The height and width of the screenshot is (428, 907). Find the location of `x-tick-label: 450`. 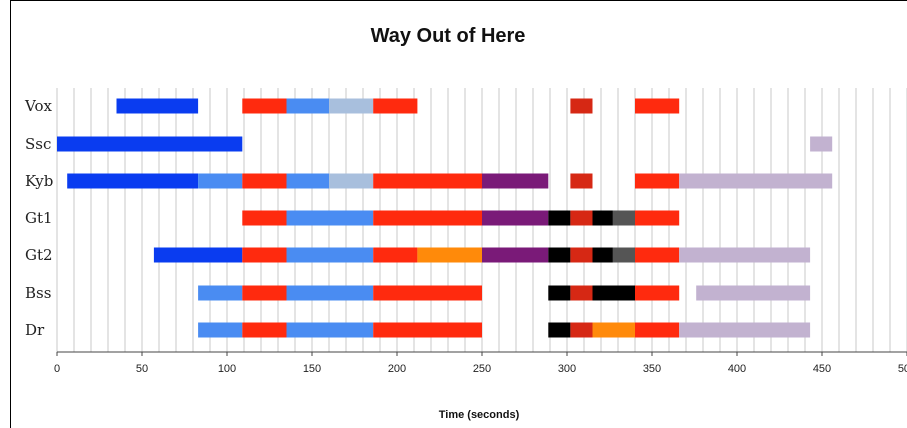

x-tick-label: 450 is located at coordinates (822, 369).